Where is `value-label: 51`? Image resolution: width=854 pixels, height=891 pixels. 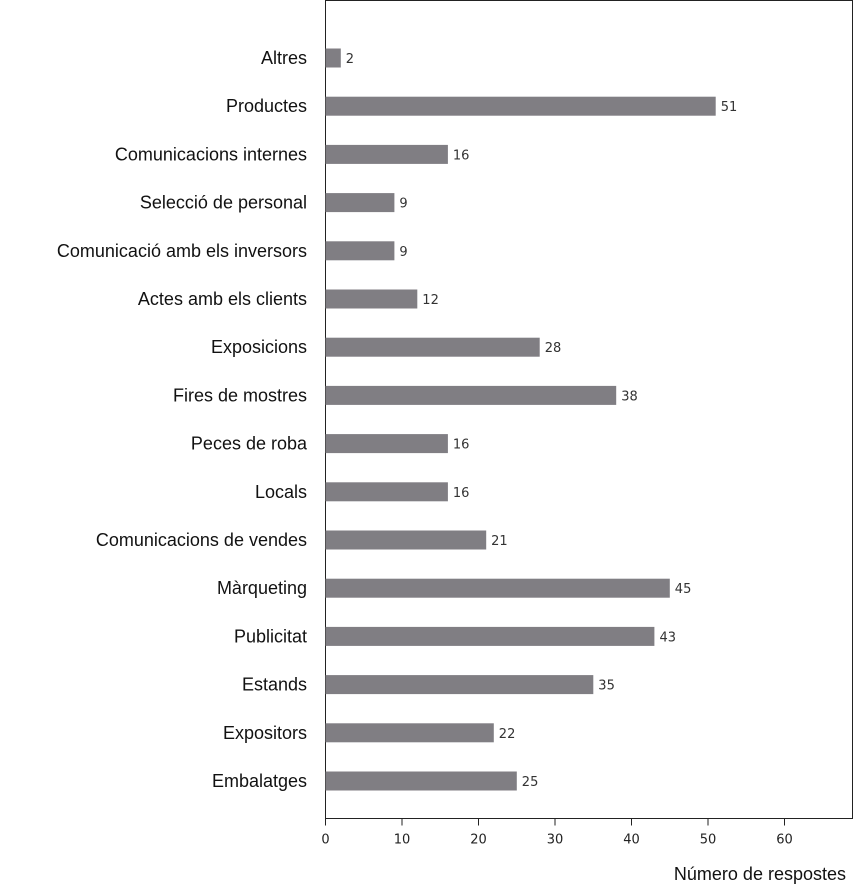
value-label: 51 is located at coordinates (729, 107).